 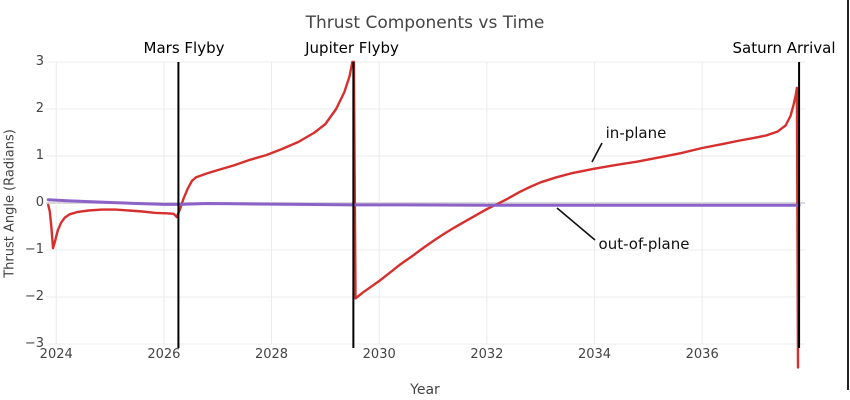 I want to click on event-label: Saturn Arrival, so click(x=784, y=48).